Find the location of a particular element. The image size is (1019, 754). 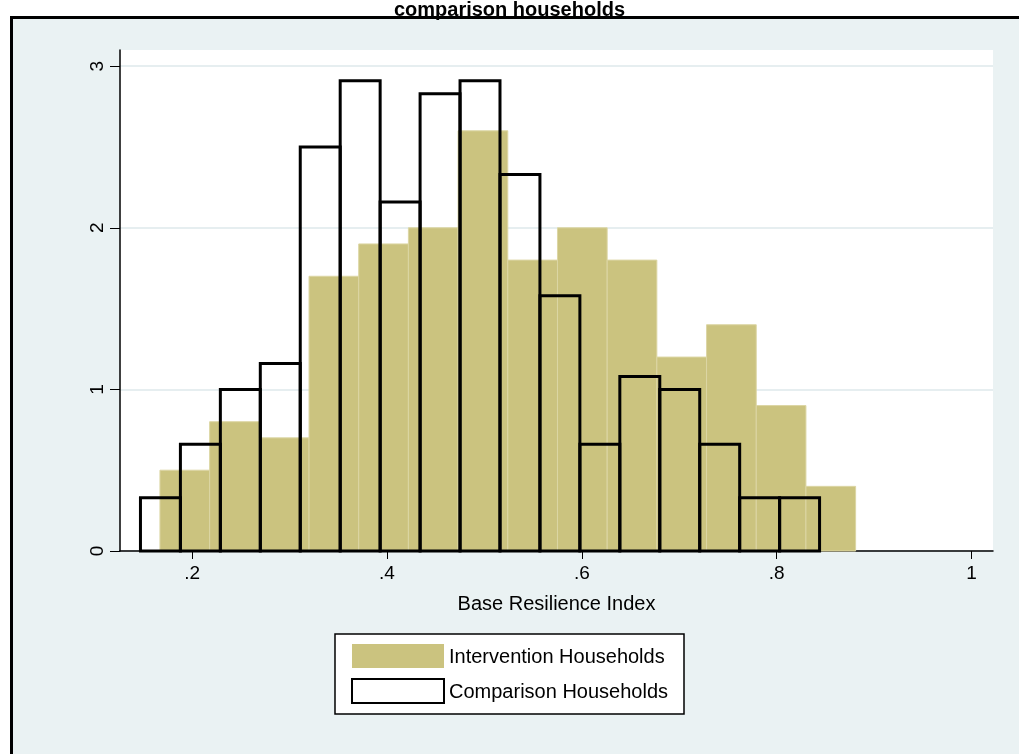

y-tick-label: 3 is located at coordinates (96, 66).